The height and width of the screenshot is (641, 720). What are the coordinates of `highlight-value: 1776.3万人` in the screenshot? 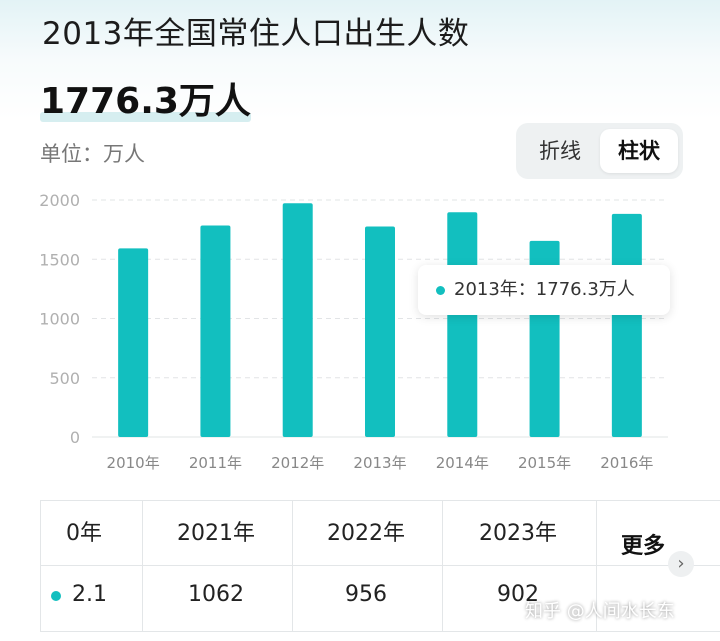 It's located at (145, 98).